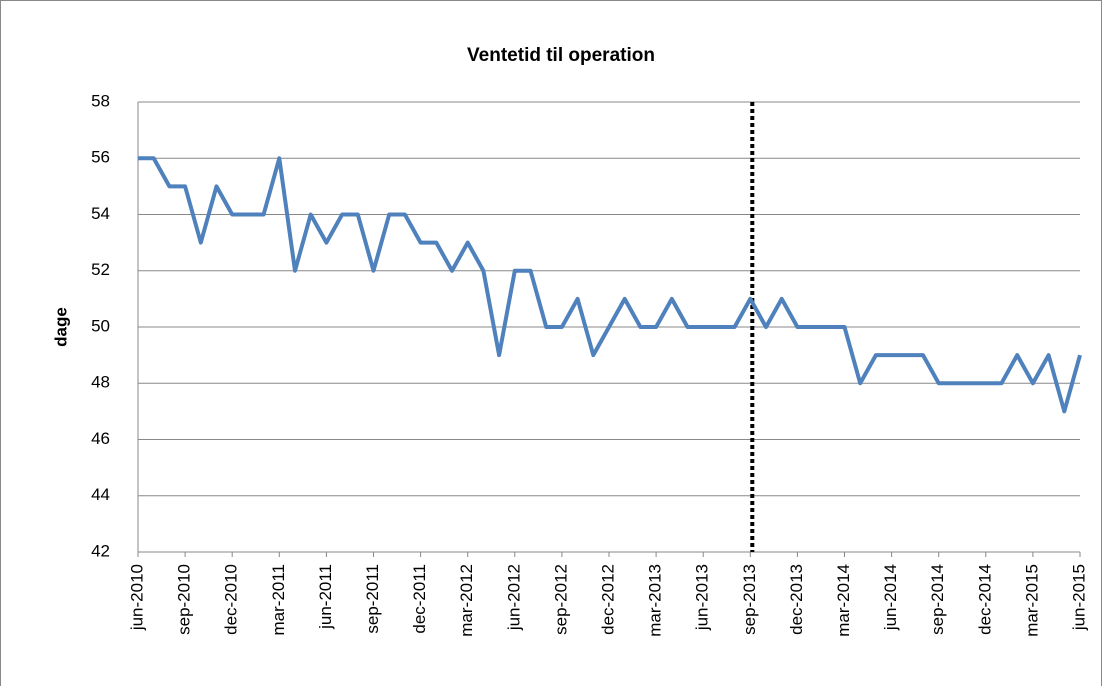  I want to click on y-tick-label: 56, so click(100, 157).